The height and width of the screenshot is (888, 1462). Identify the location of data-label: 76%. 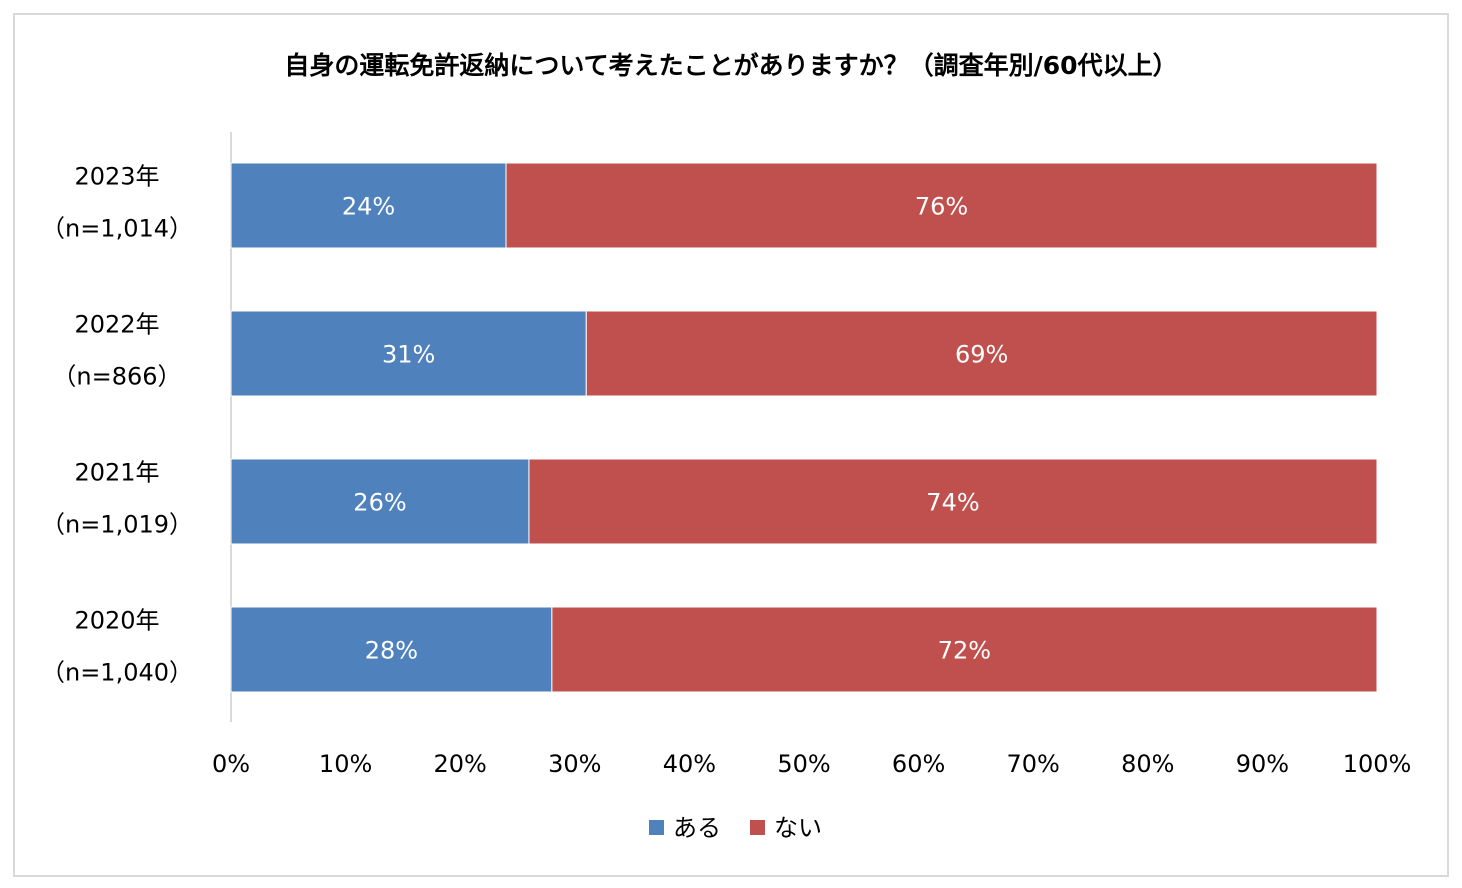
(941, 207).